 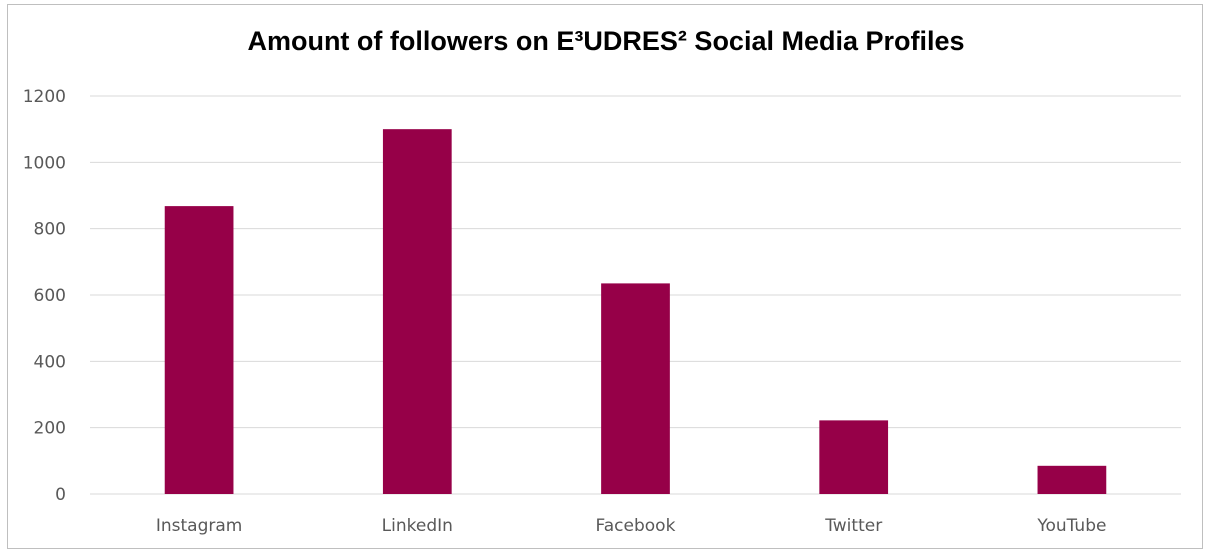 What do you see at coordinates (44, 163) in the screenshot?
I see `y-tick-label: 1000` at bounding box center [44, 163].